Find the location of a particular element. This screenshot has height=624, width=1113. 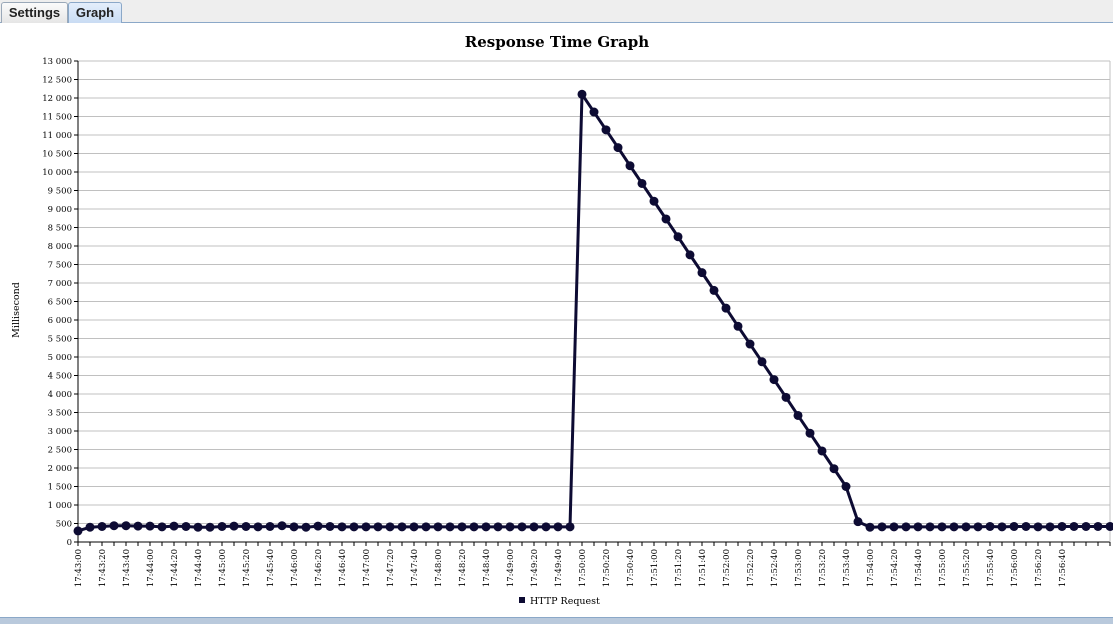

x-tick-label: 17:52:40 is located at coordinates (775, 568).